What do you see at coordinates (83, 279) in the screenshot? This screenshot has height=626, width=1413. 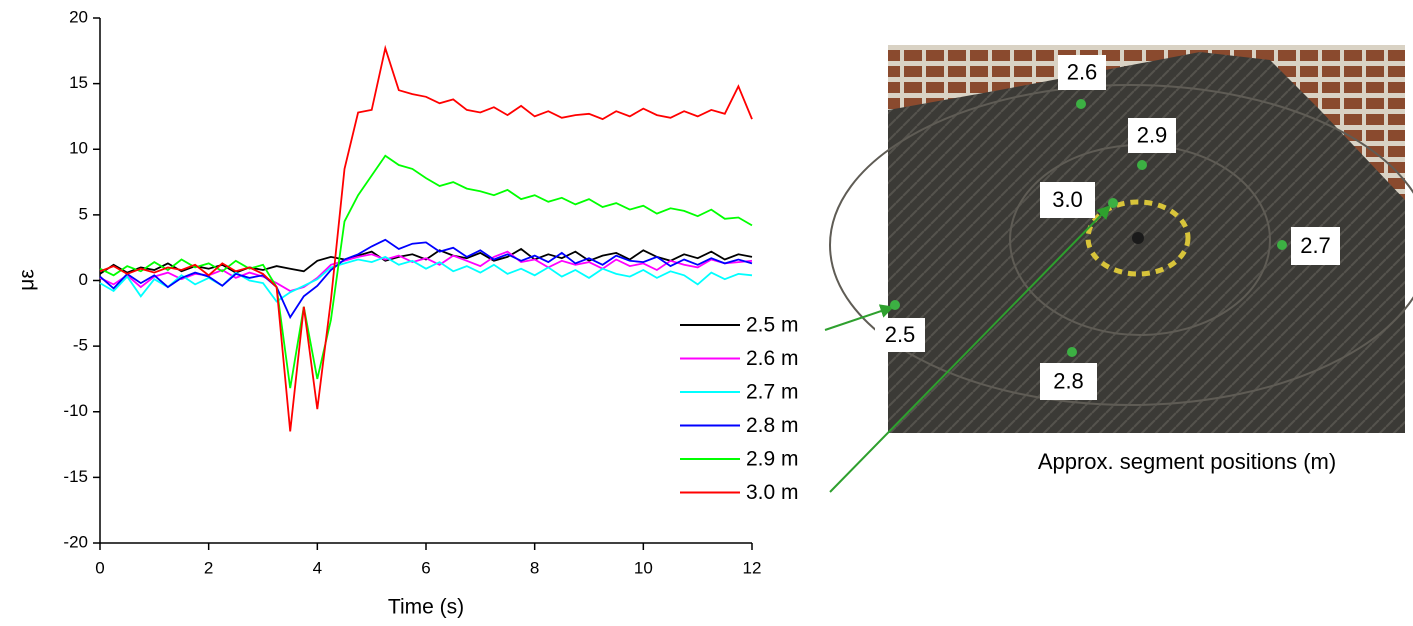 I see `y-tick-label: 0` at bounding box center [83, 279].